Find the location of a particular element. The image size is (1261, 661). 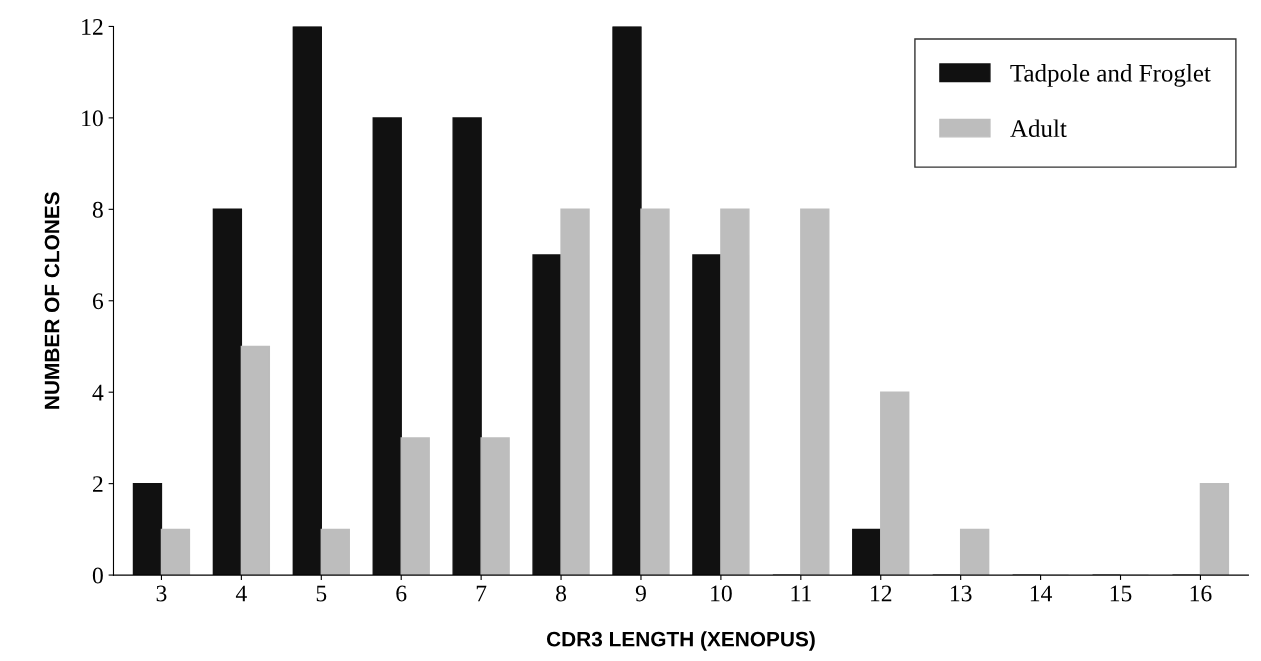

x-tick-label: 13 is located at coordinates (961, 593).